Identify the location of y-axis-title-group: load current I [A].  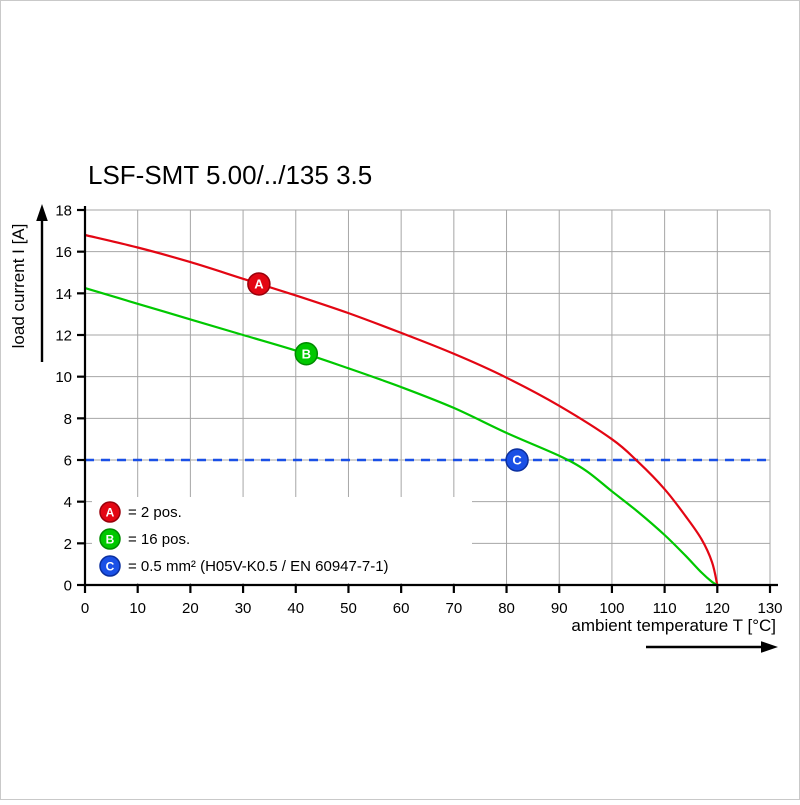
(28, 283).